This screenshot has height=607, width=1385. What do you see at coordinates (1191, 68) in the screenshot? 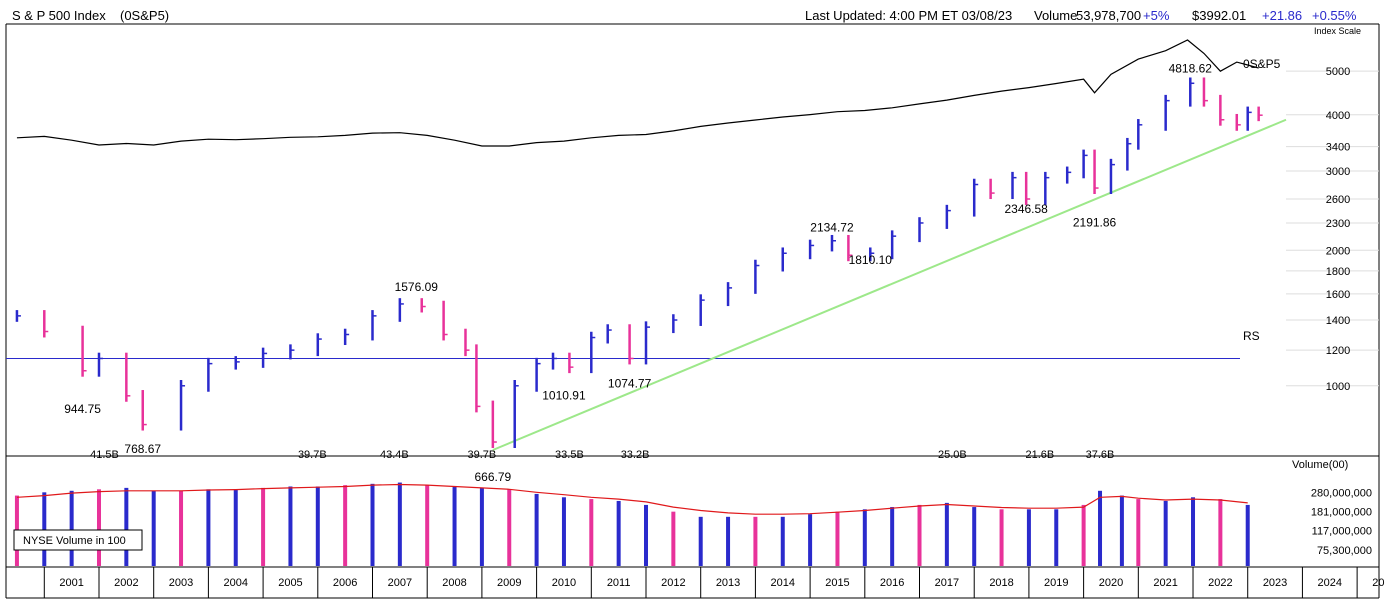
I see `price-annotation: 4818.62` at bounding box center [1191, 68].